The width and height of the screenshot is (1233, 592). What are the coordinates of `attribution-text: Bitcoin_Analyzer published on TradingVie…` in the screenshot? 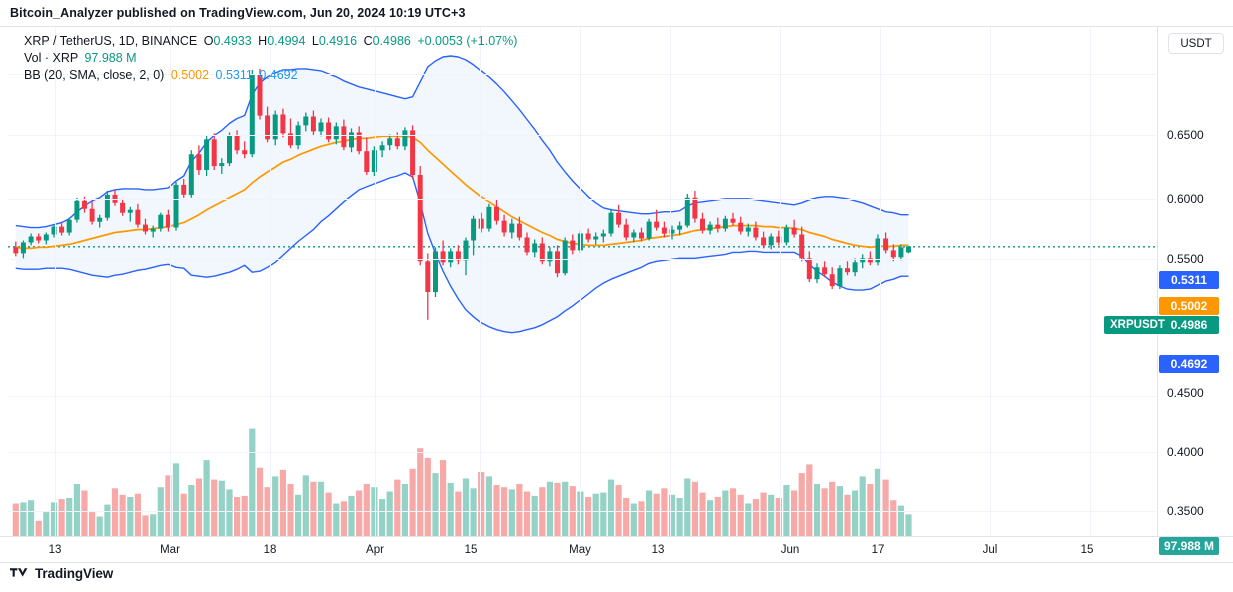 It's located at (238, 13).